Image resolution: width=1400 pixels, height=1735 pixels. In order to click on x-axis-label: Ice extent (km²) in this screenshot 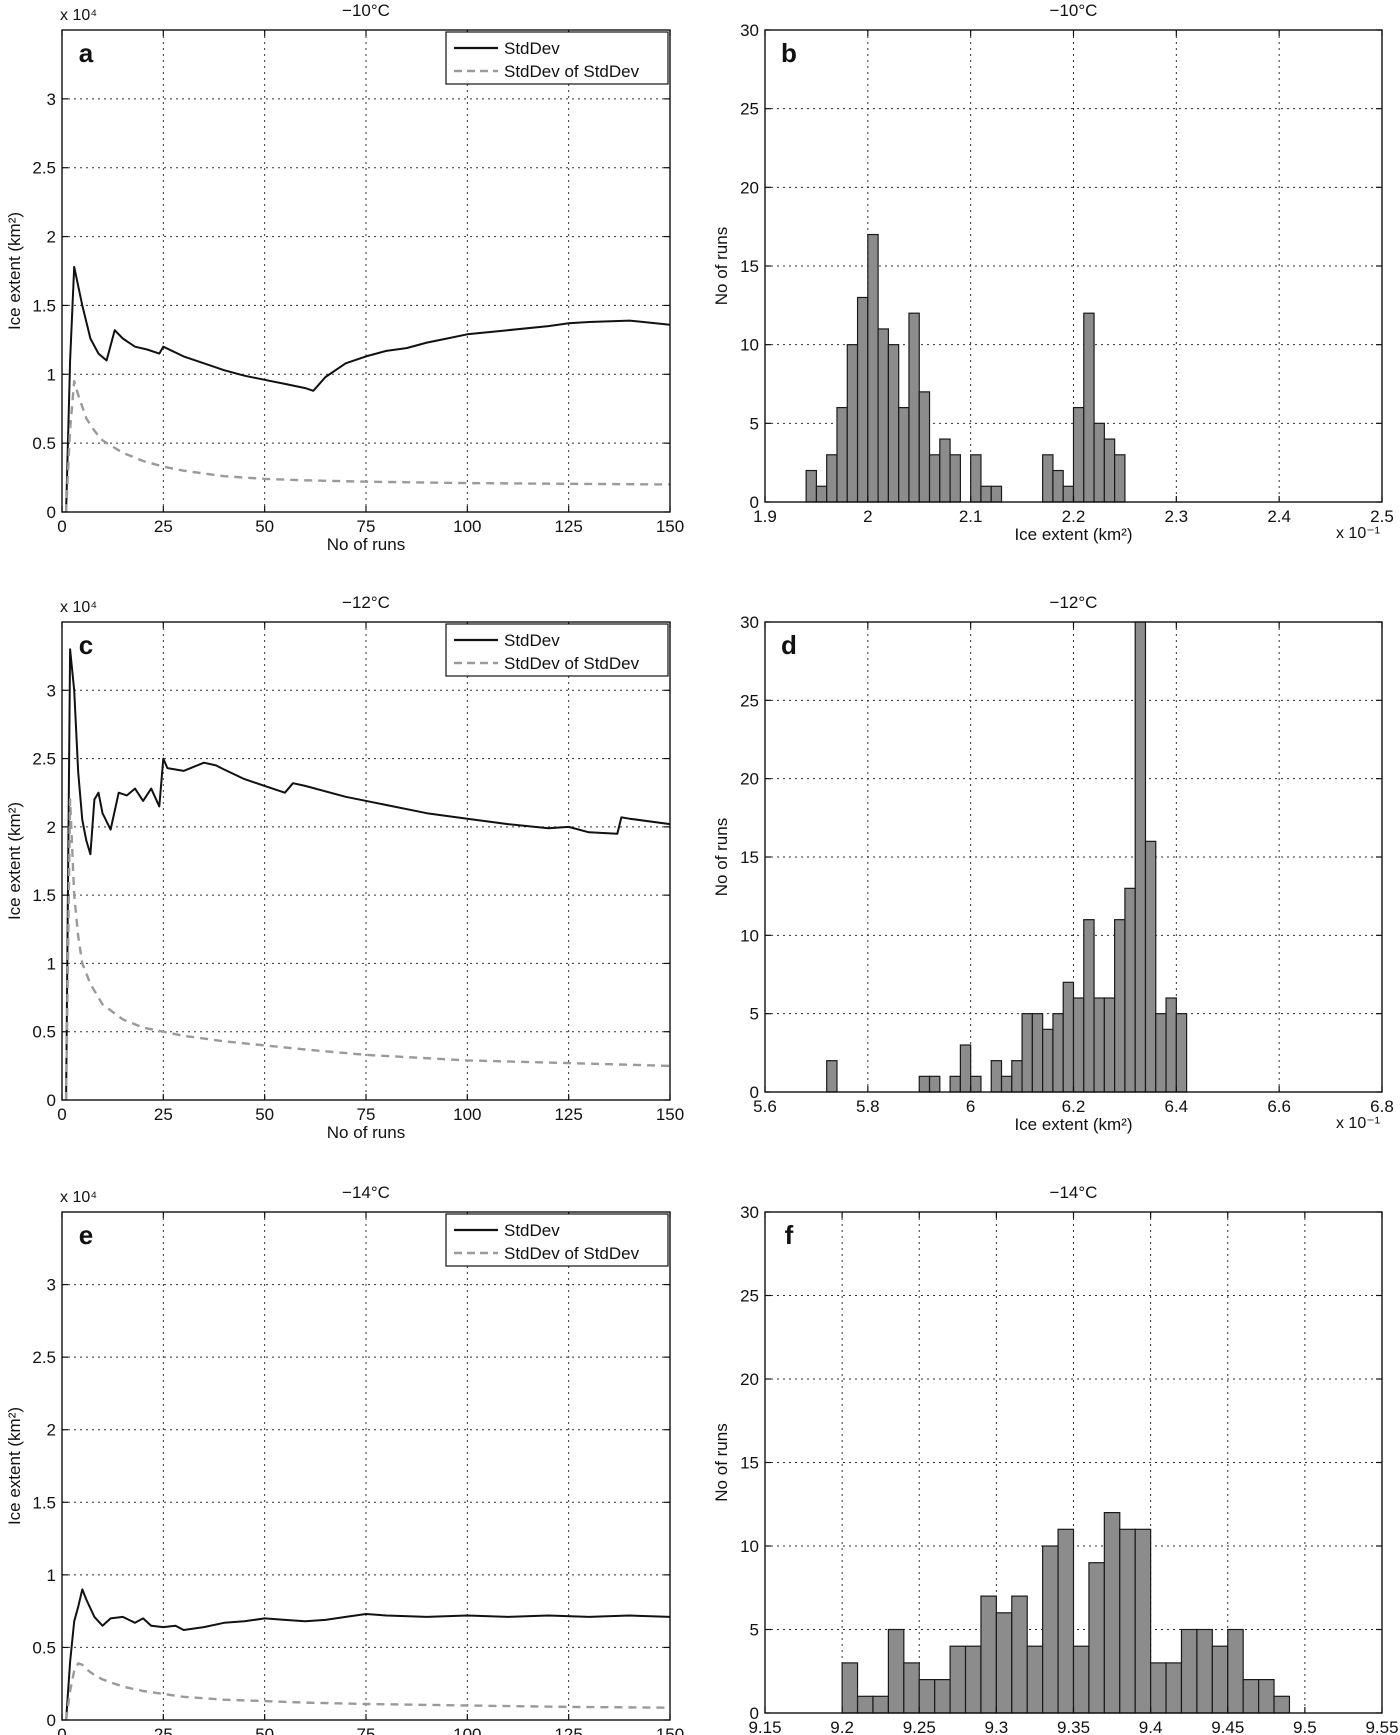, I will do `click(1073, 534)`.